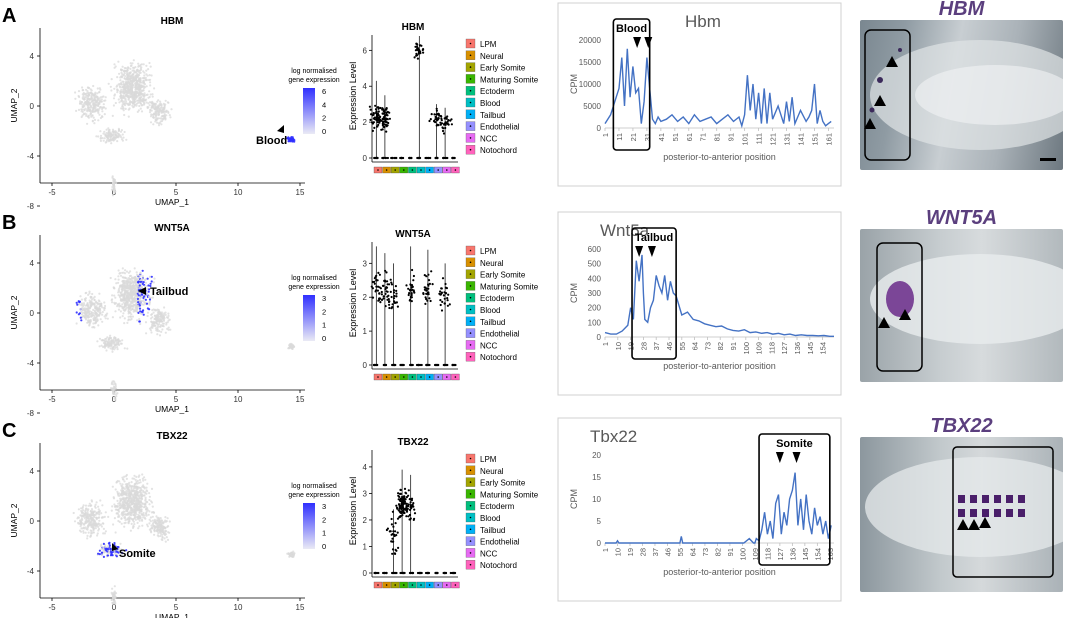 The height and width of the screenshot is (623, 1065). I want to click on legend-title-line2: gene expression, so click(313, 287).